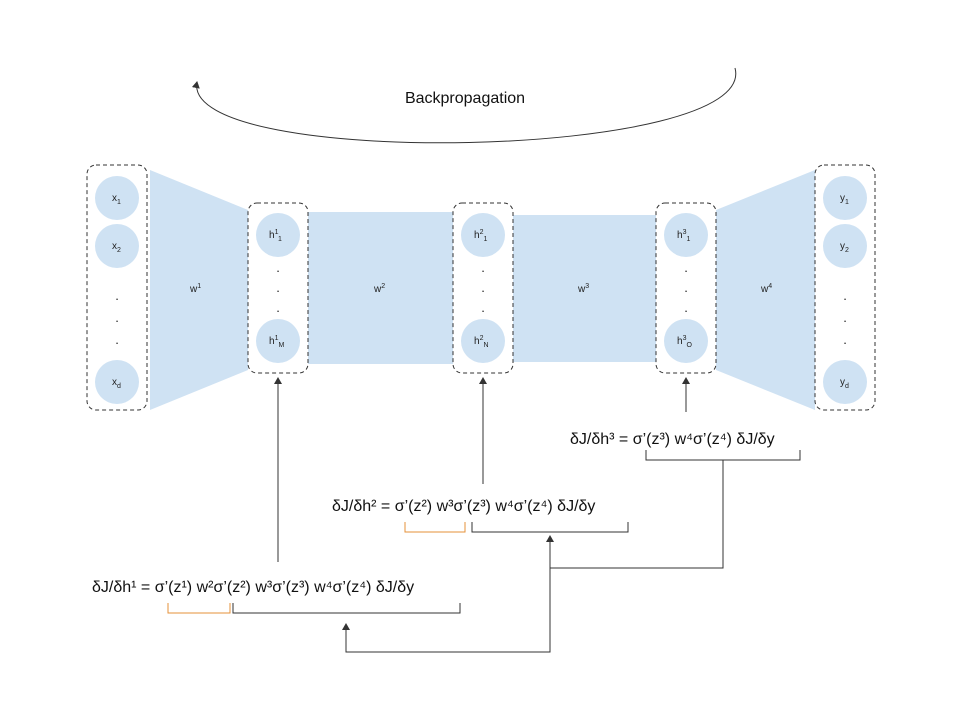 The image size is (960, 720). I want to click on connector-eq3-to-eq2, so click(635, 514).